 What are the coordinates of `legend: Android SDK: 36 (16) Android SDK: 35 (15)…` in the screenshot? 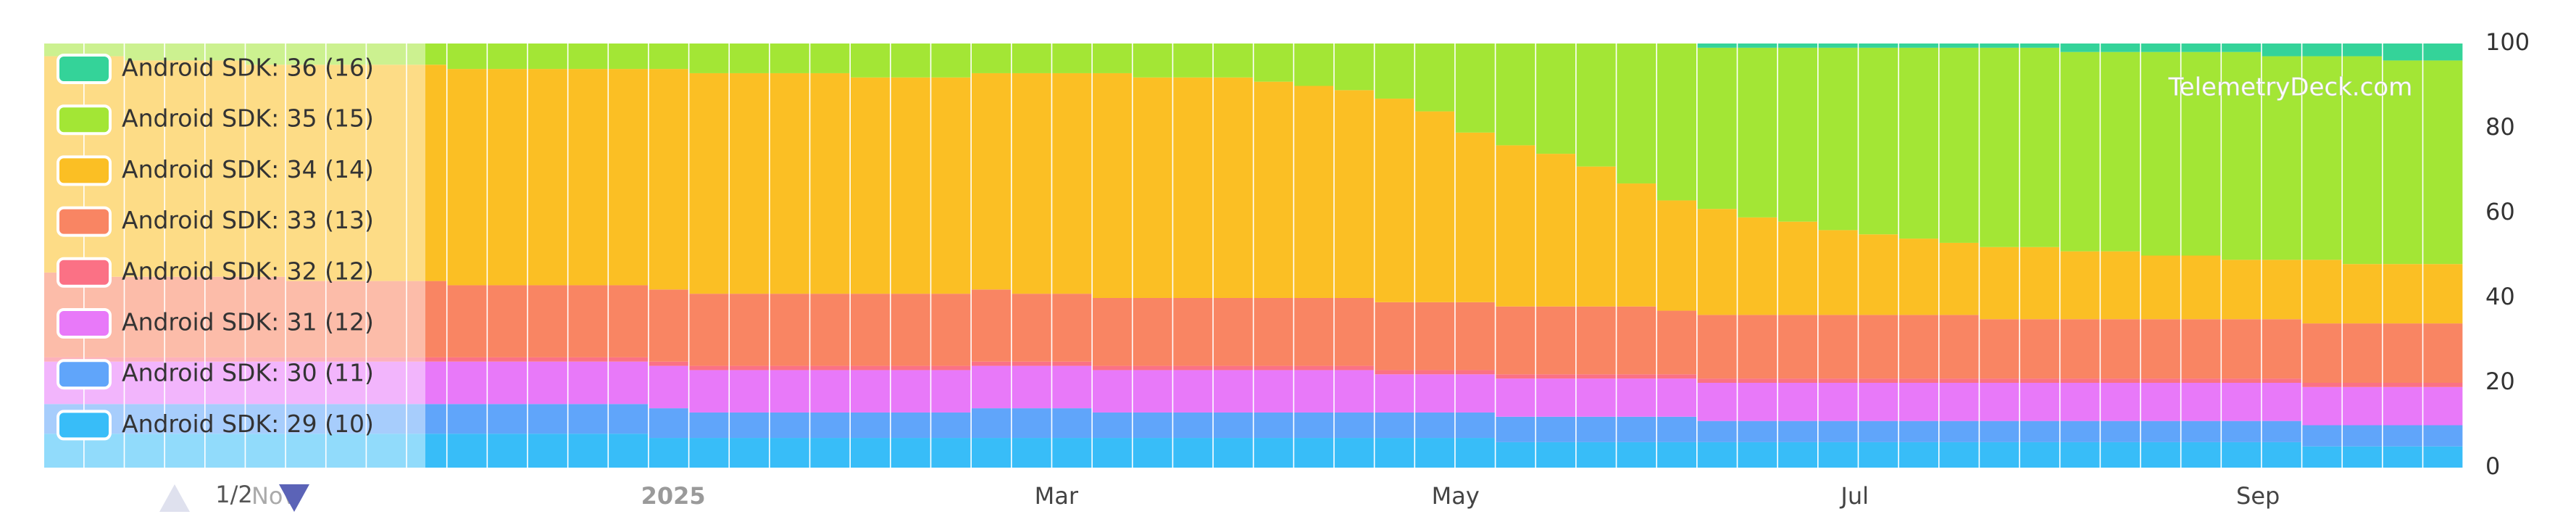 It's located at (215, 247).